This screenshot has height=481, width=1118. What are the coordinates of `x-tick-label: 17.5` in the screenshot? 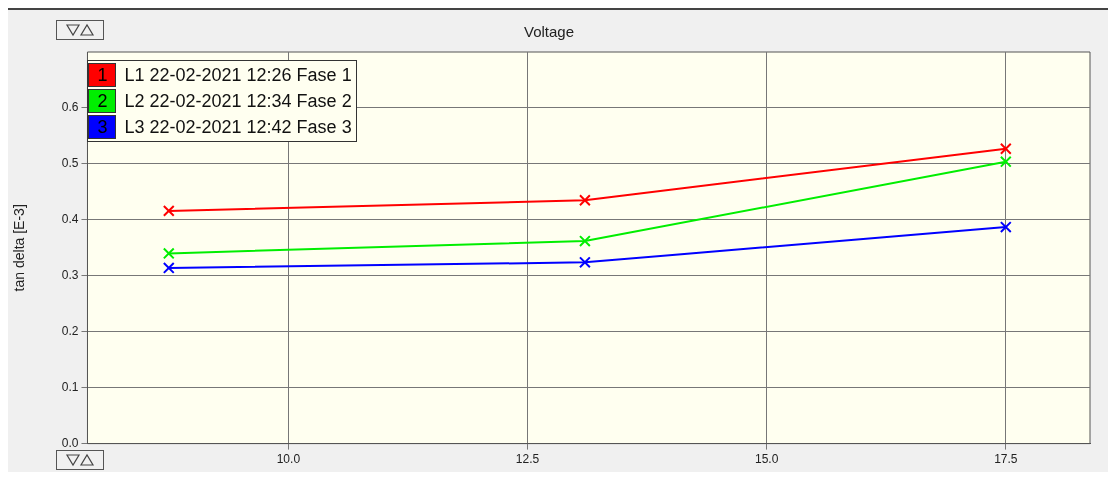 It's located at (1006, 459).